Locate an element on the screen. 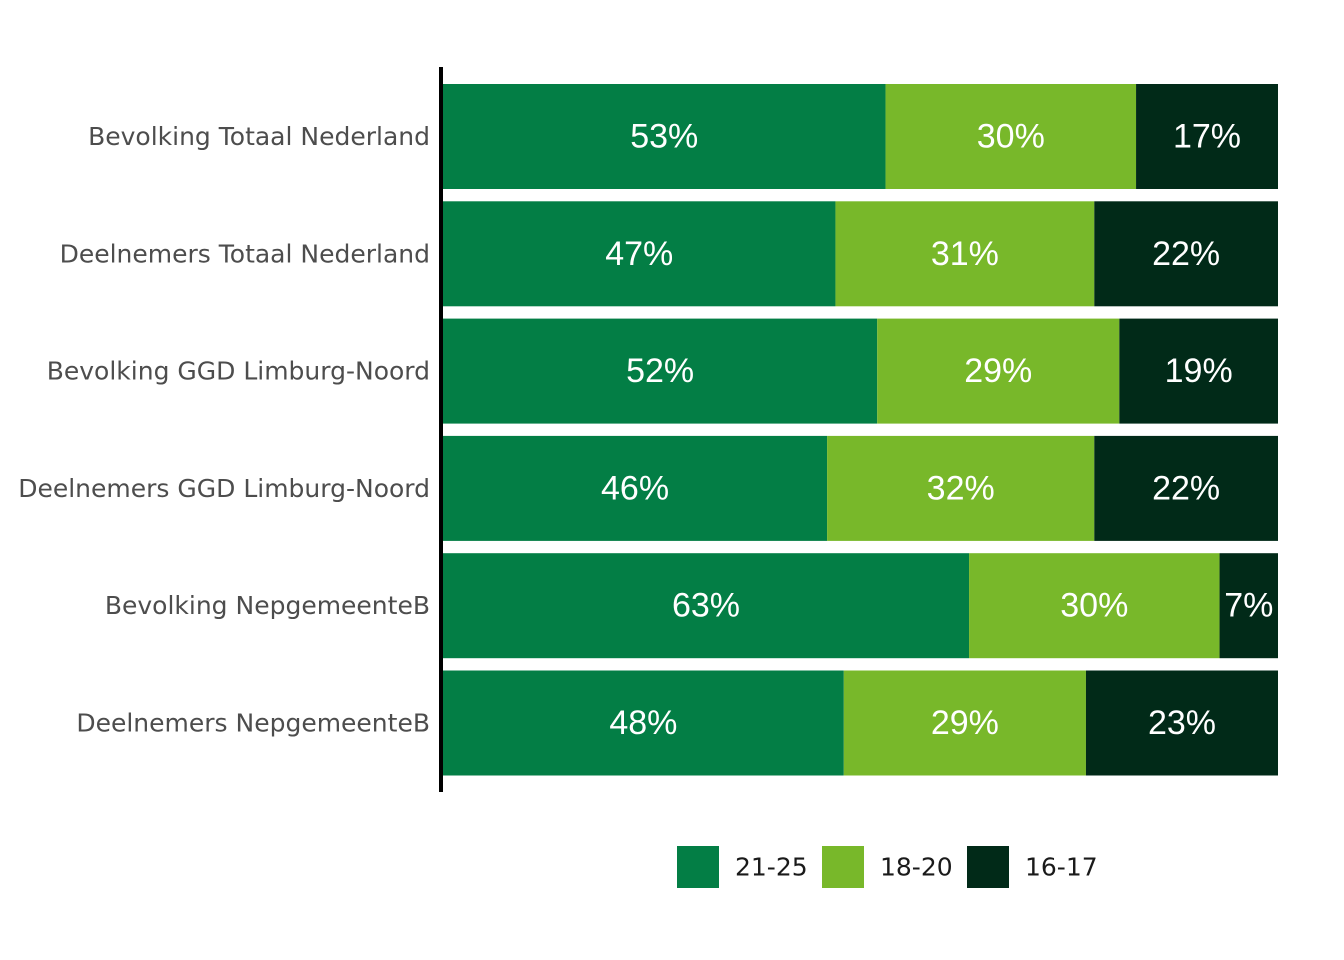 This screenshot has width=1344, height=960. bar-segment-21-25-bevolking-totaal-nederland is located at coordinates (664, 136).